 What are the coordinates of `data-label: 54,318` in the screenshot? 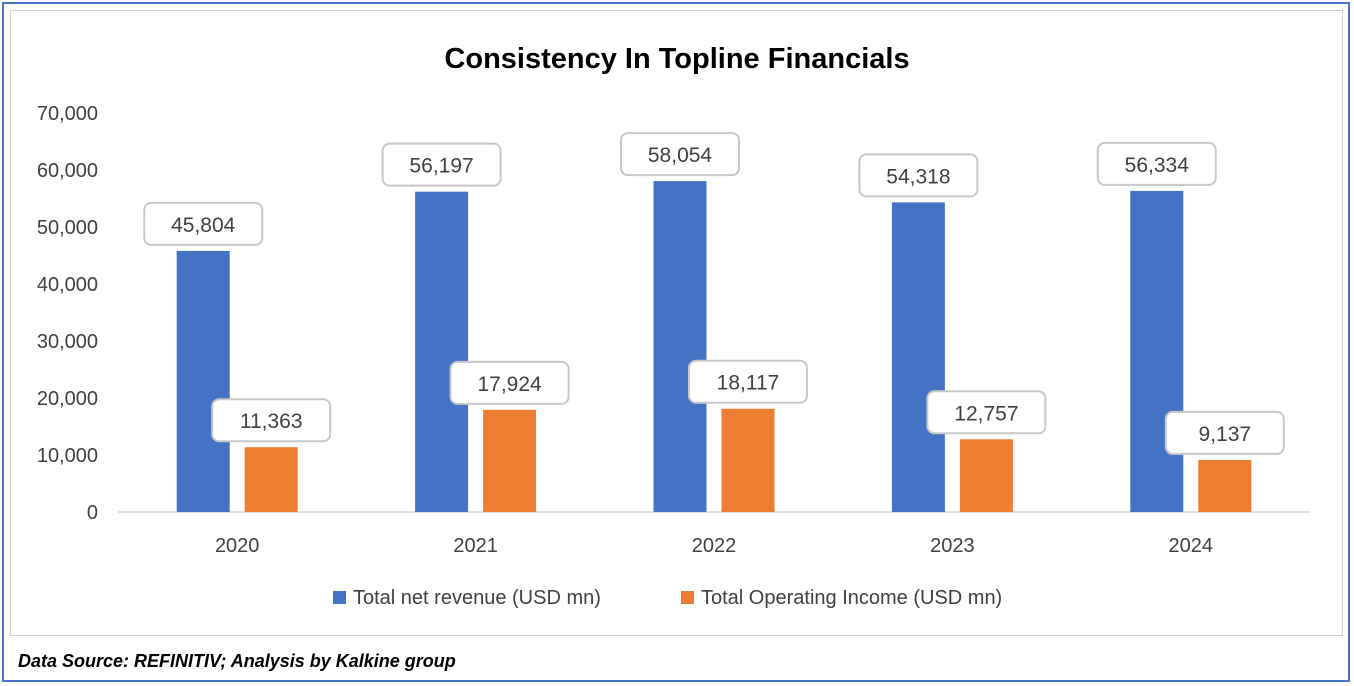 It's located at (918, 176).